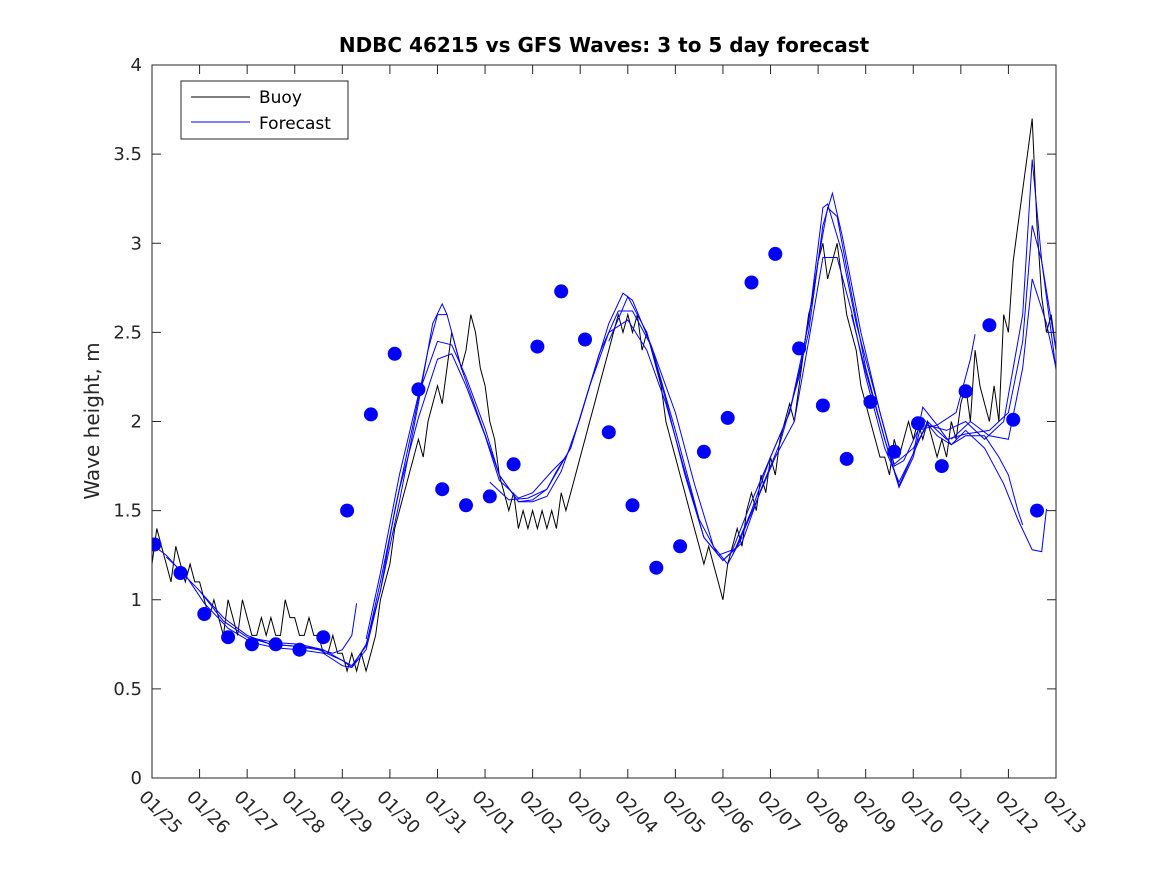 Image resolution: width=1167 pixels, height=875 pixels. What do you see at coordinates (92, 420) in the screenshot?
I see `y-axis-label: Wave height, m` at bounding box center [92, 420].